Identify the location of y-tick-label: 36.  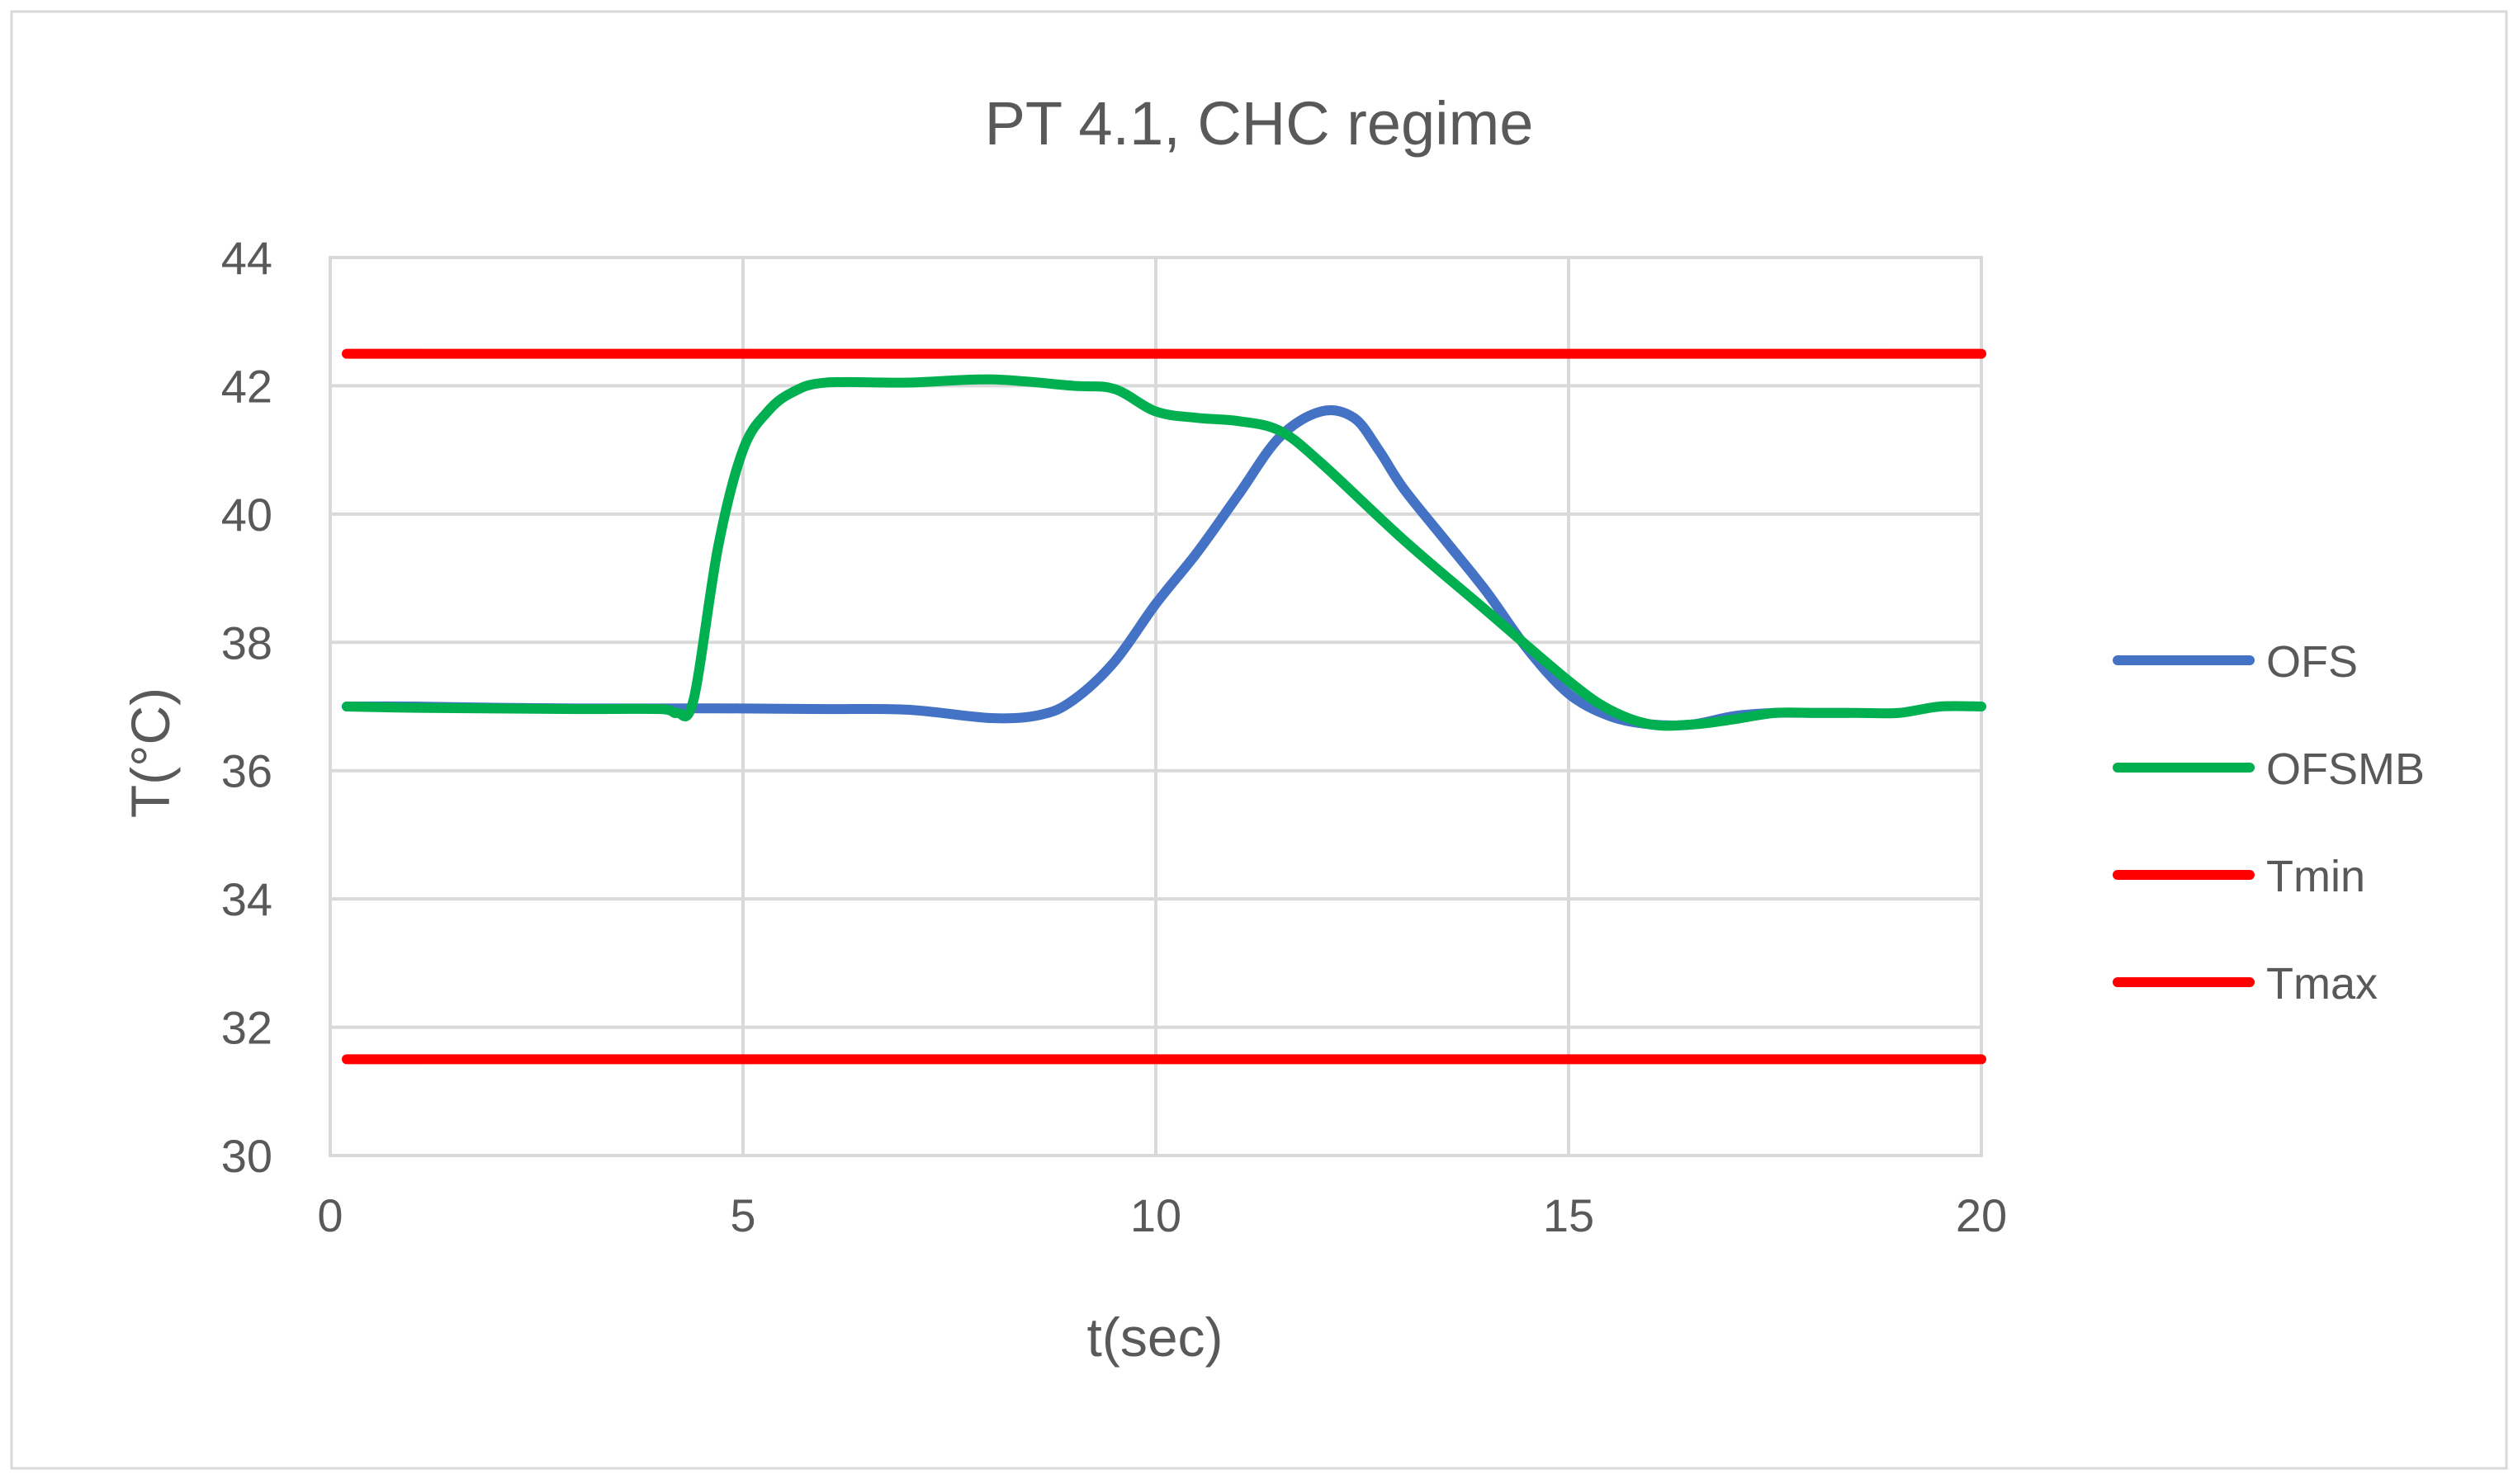
(246, 771).